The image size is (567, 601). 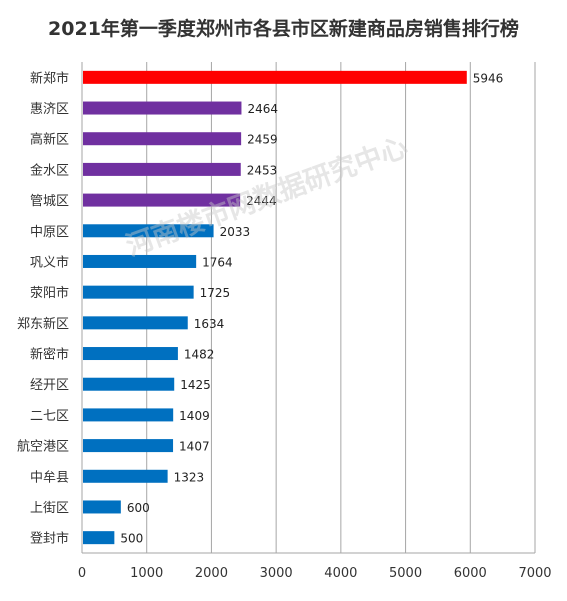 I want to click on data-label: 500, so click(x=131, y=539).